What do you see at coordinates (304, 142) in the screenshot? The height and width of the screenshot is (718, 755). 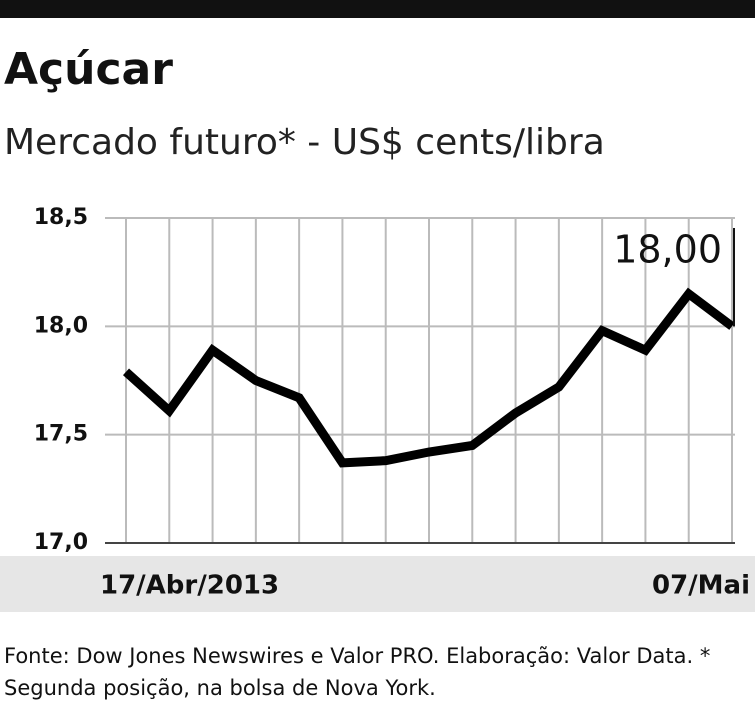 I see `chart-subtitle: Mercado futuro* - US$ cents/libra` at bounding box center [304, 142].